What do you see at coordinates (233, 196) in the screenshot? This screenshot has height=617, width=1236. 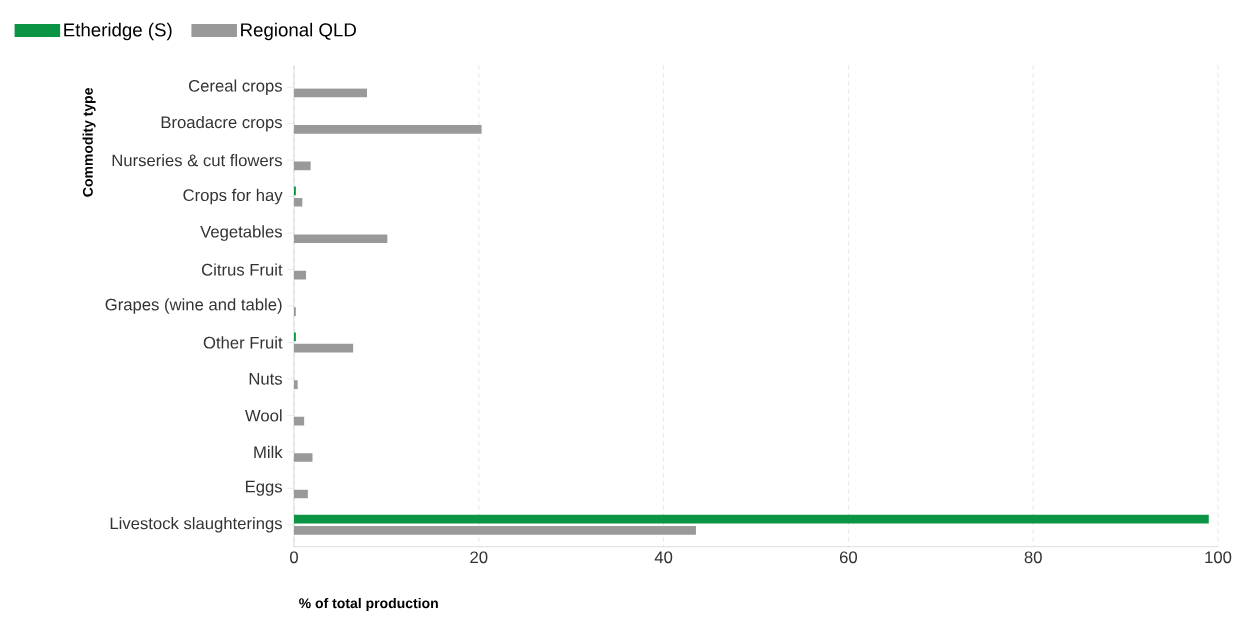 I see `y-tick-label: Crops for hay` at bounding box center [233, 196].